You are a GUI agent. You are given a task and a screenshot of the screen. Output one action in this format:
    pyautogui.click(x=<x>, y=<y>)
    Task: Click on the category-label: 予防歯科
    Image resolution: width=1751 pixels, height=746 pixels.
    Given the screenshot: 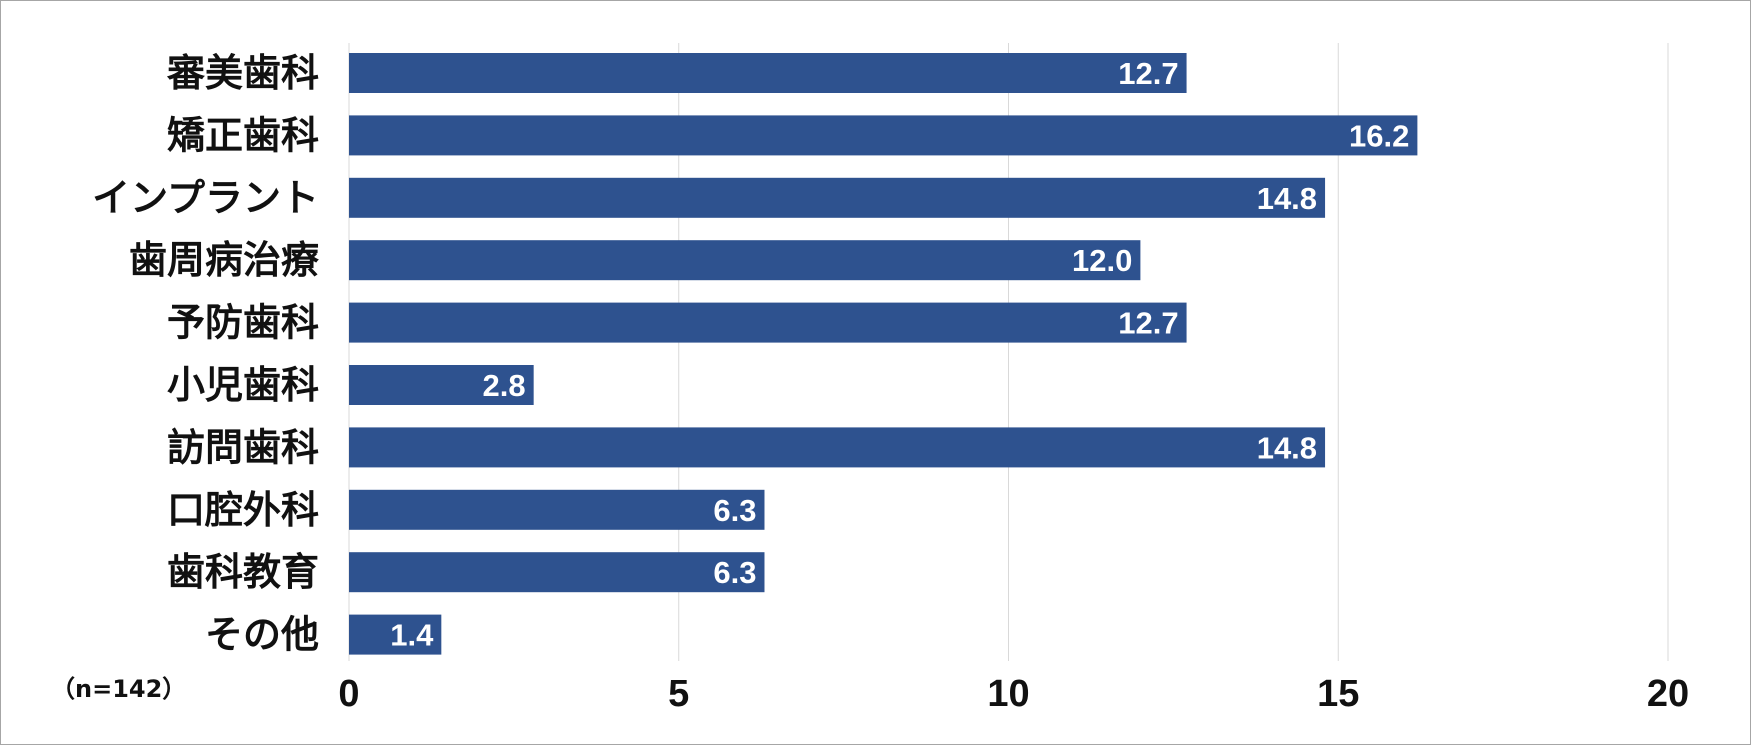 What is the action you would take?
    pyautogui.click(x=243, y=323)
    